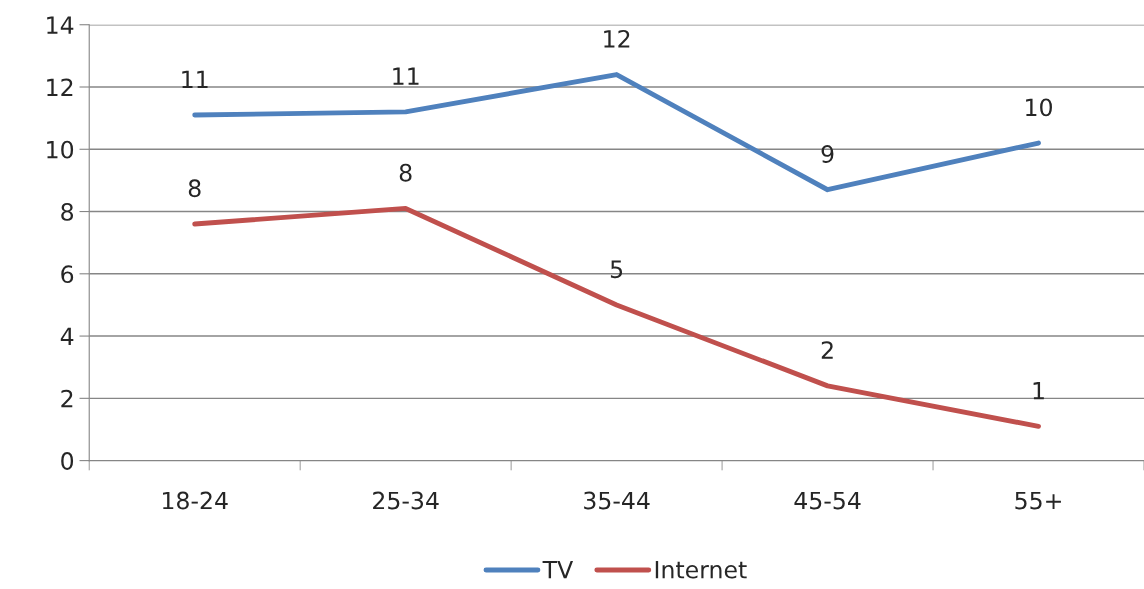 The image size is (1144, 589). Describe the element at coordinates (827, 350) in the screenshot. I see `data-label: 2` at that location.